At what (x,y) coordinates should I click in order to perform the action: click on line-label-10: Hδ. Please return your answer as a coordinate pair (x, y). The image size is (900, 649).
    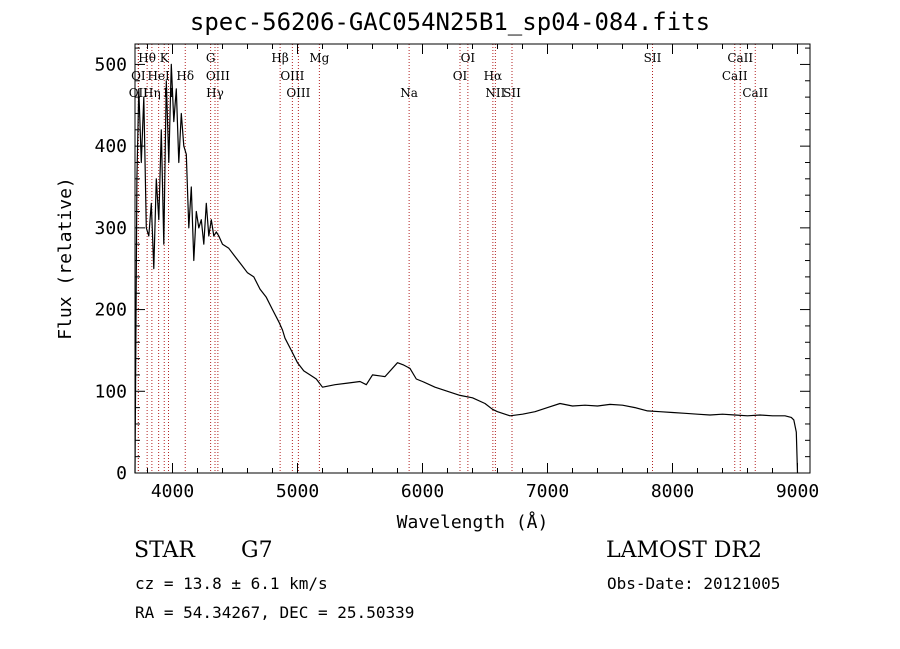
    Looking at the image, I should click on (185, 76).